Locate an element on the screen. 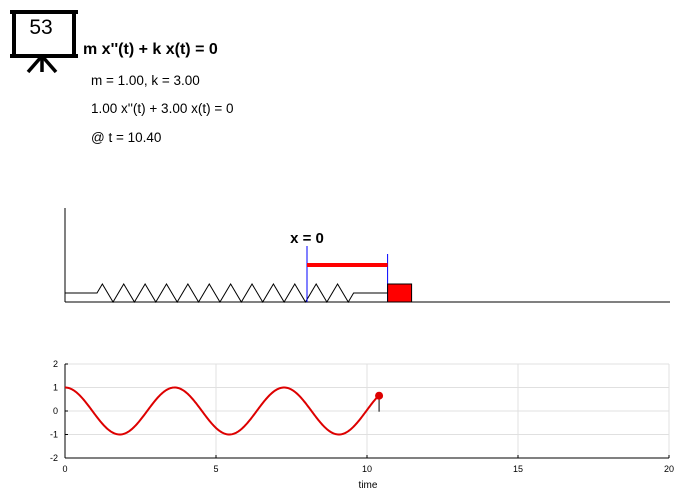 Image resolution: width=692 pixels, height=492 pixels. current-time: @ t = 10.40 is located at coordinates (126, 137).